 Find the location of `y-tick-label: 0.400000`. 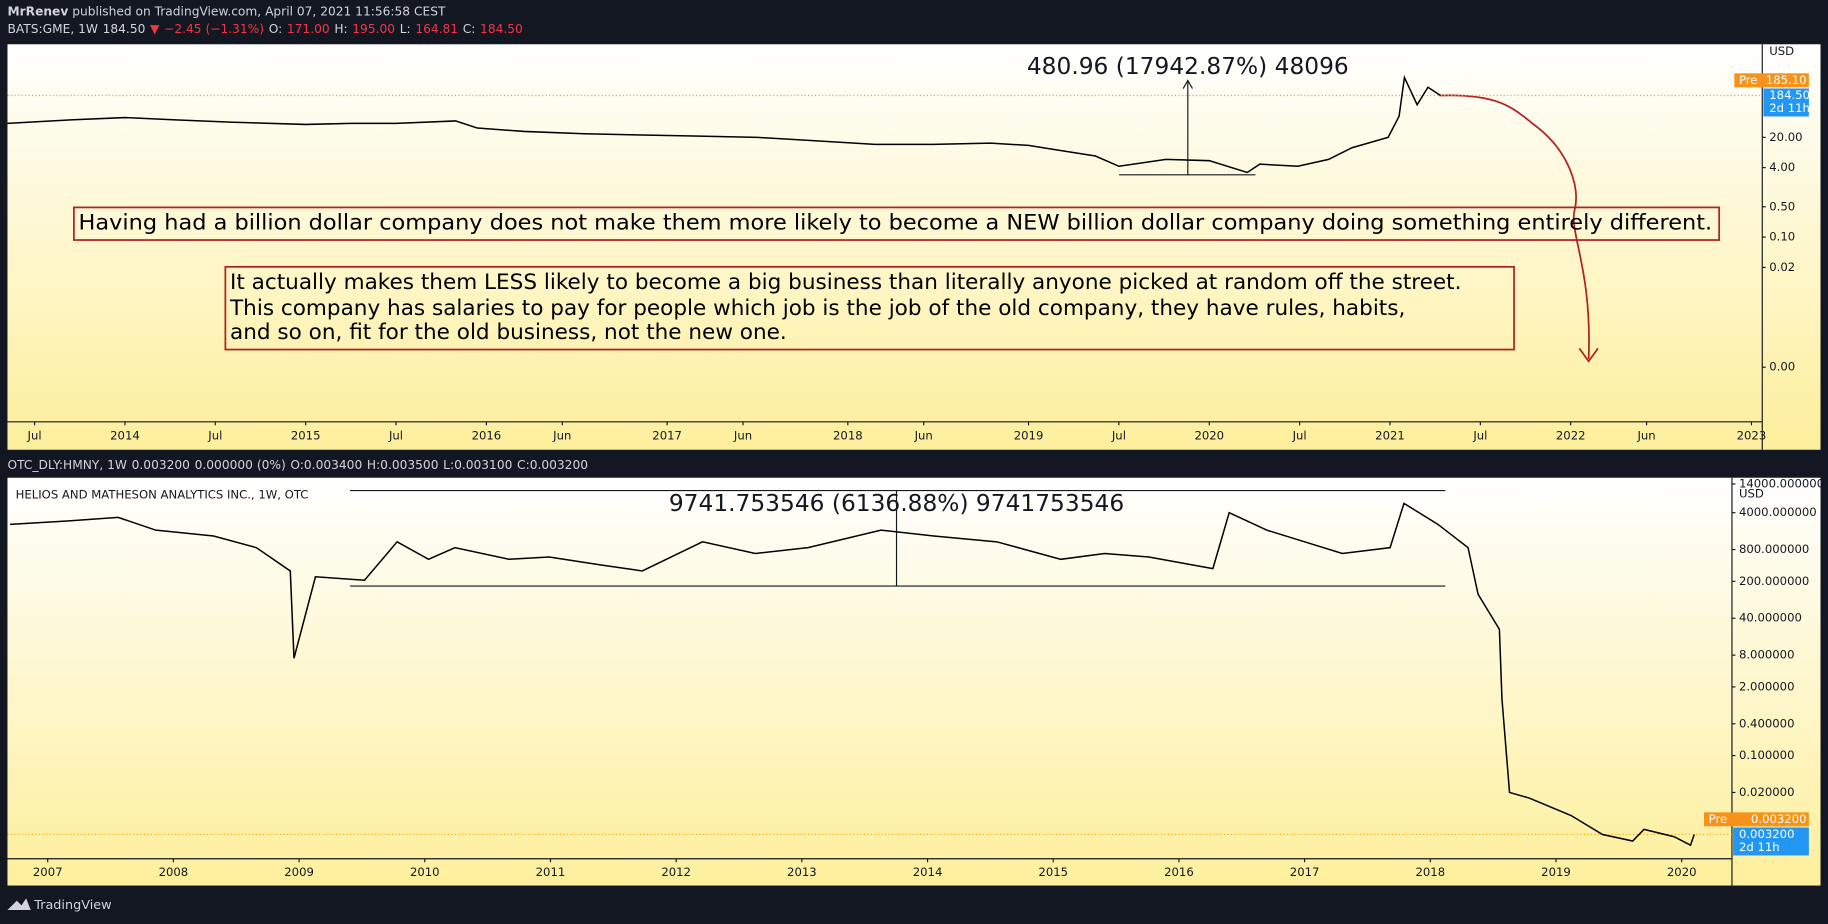

y-tick-label: 0.400000 is located at coordinates (1767, 723).